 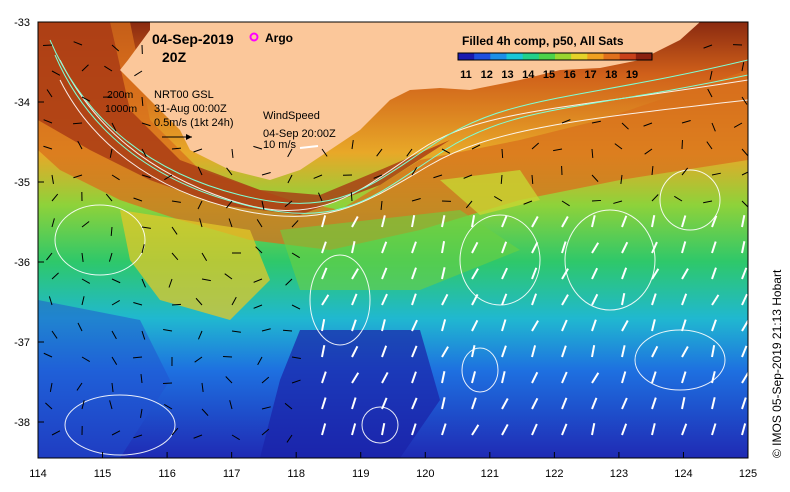 I want to click on colorbar-tick-label: 14, so click(x=528, y=75).